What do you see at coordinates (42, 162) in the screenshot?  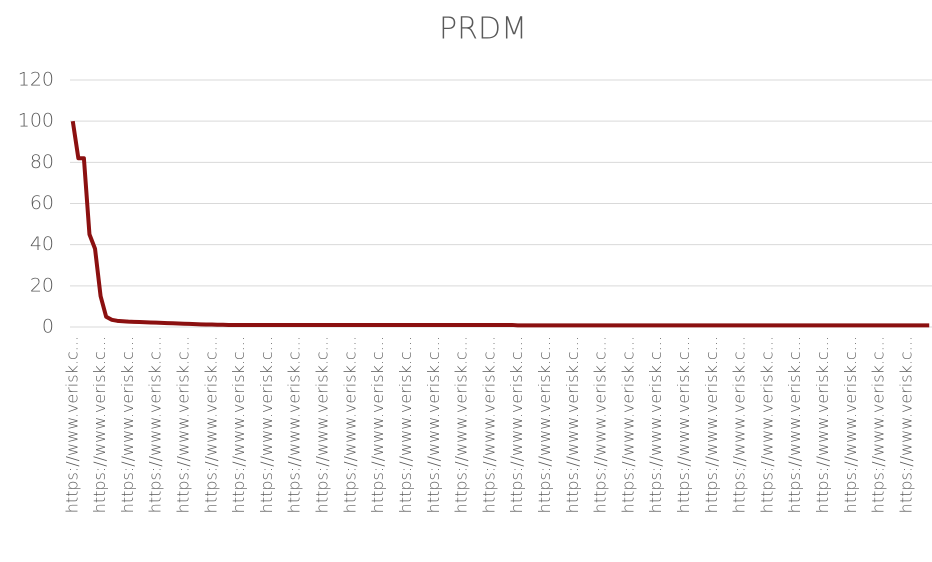 I see `y-tick-label: 80` at bounding box center [42, 162].